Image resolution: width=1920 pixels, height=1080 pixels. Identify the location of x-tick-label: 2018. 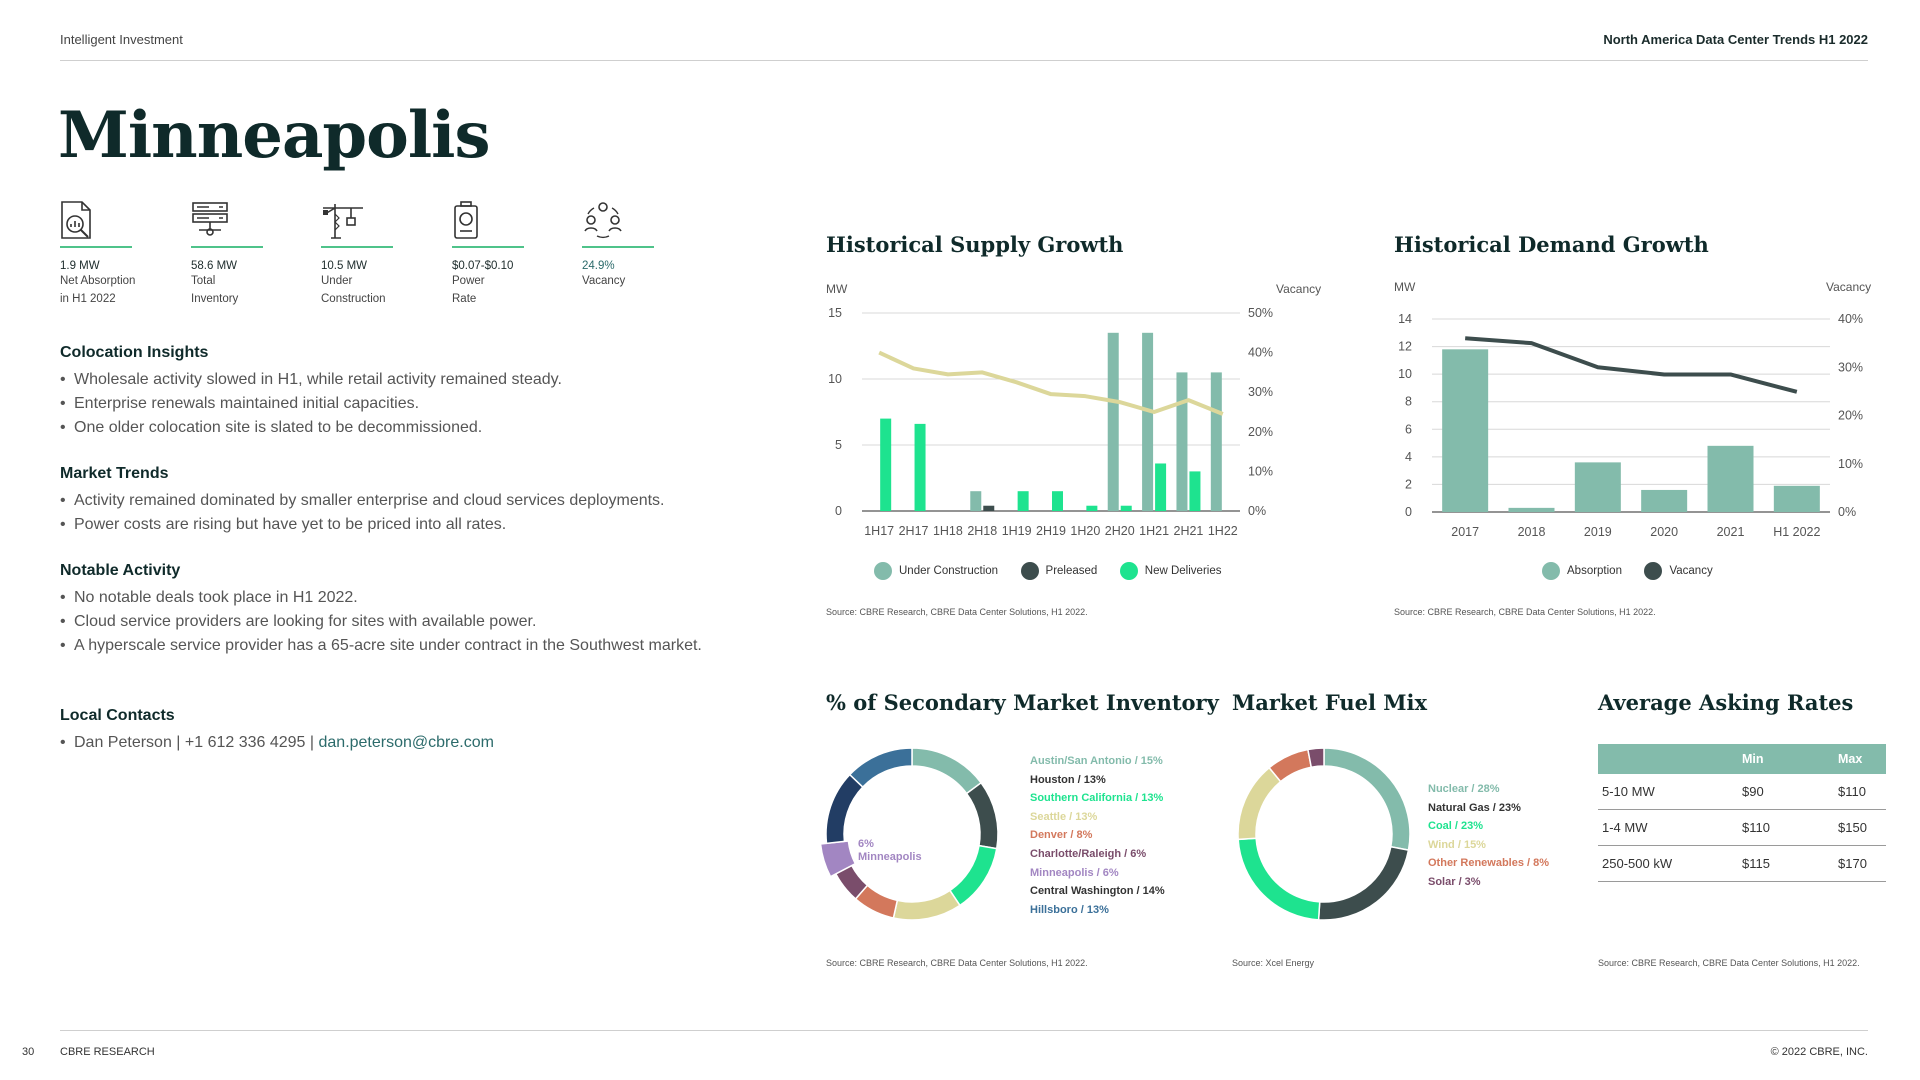
(1532, 532).